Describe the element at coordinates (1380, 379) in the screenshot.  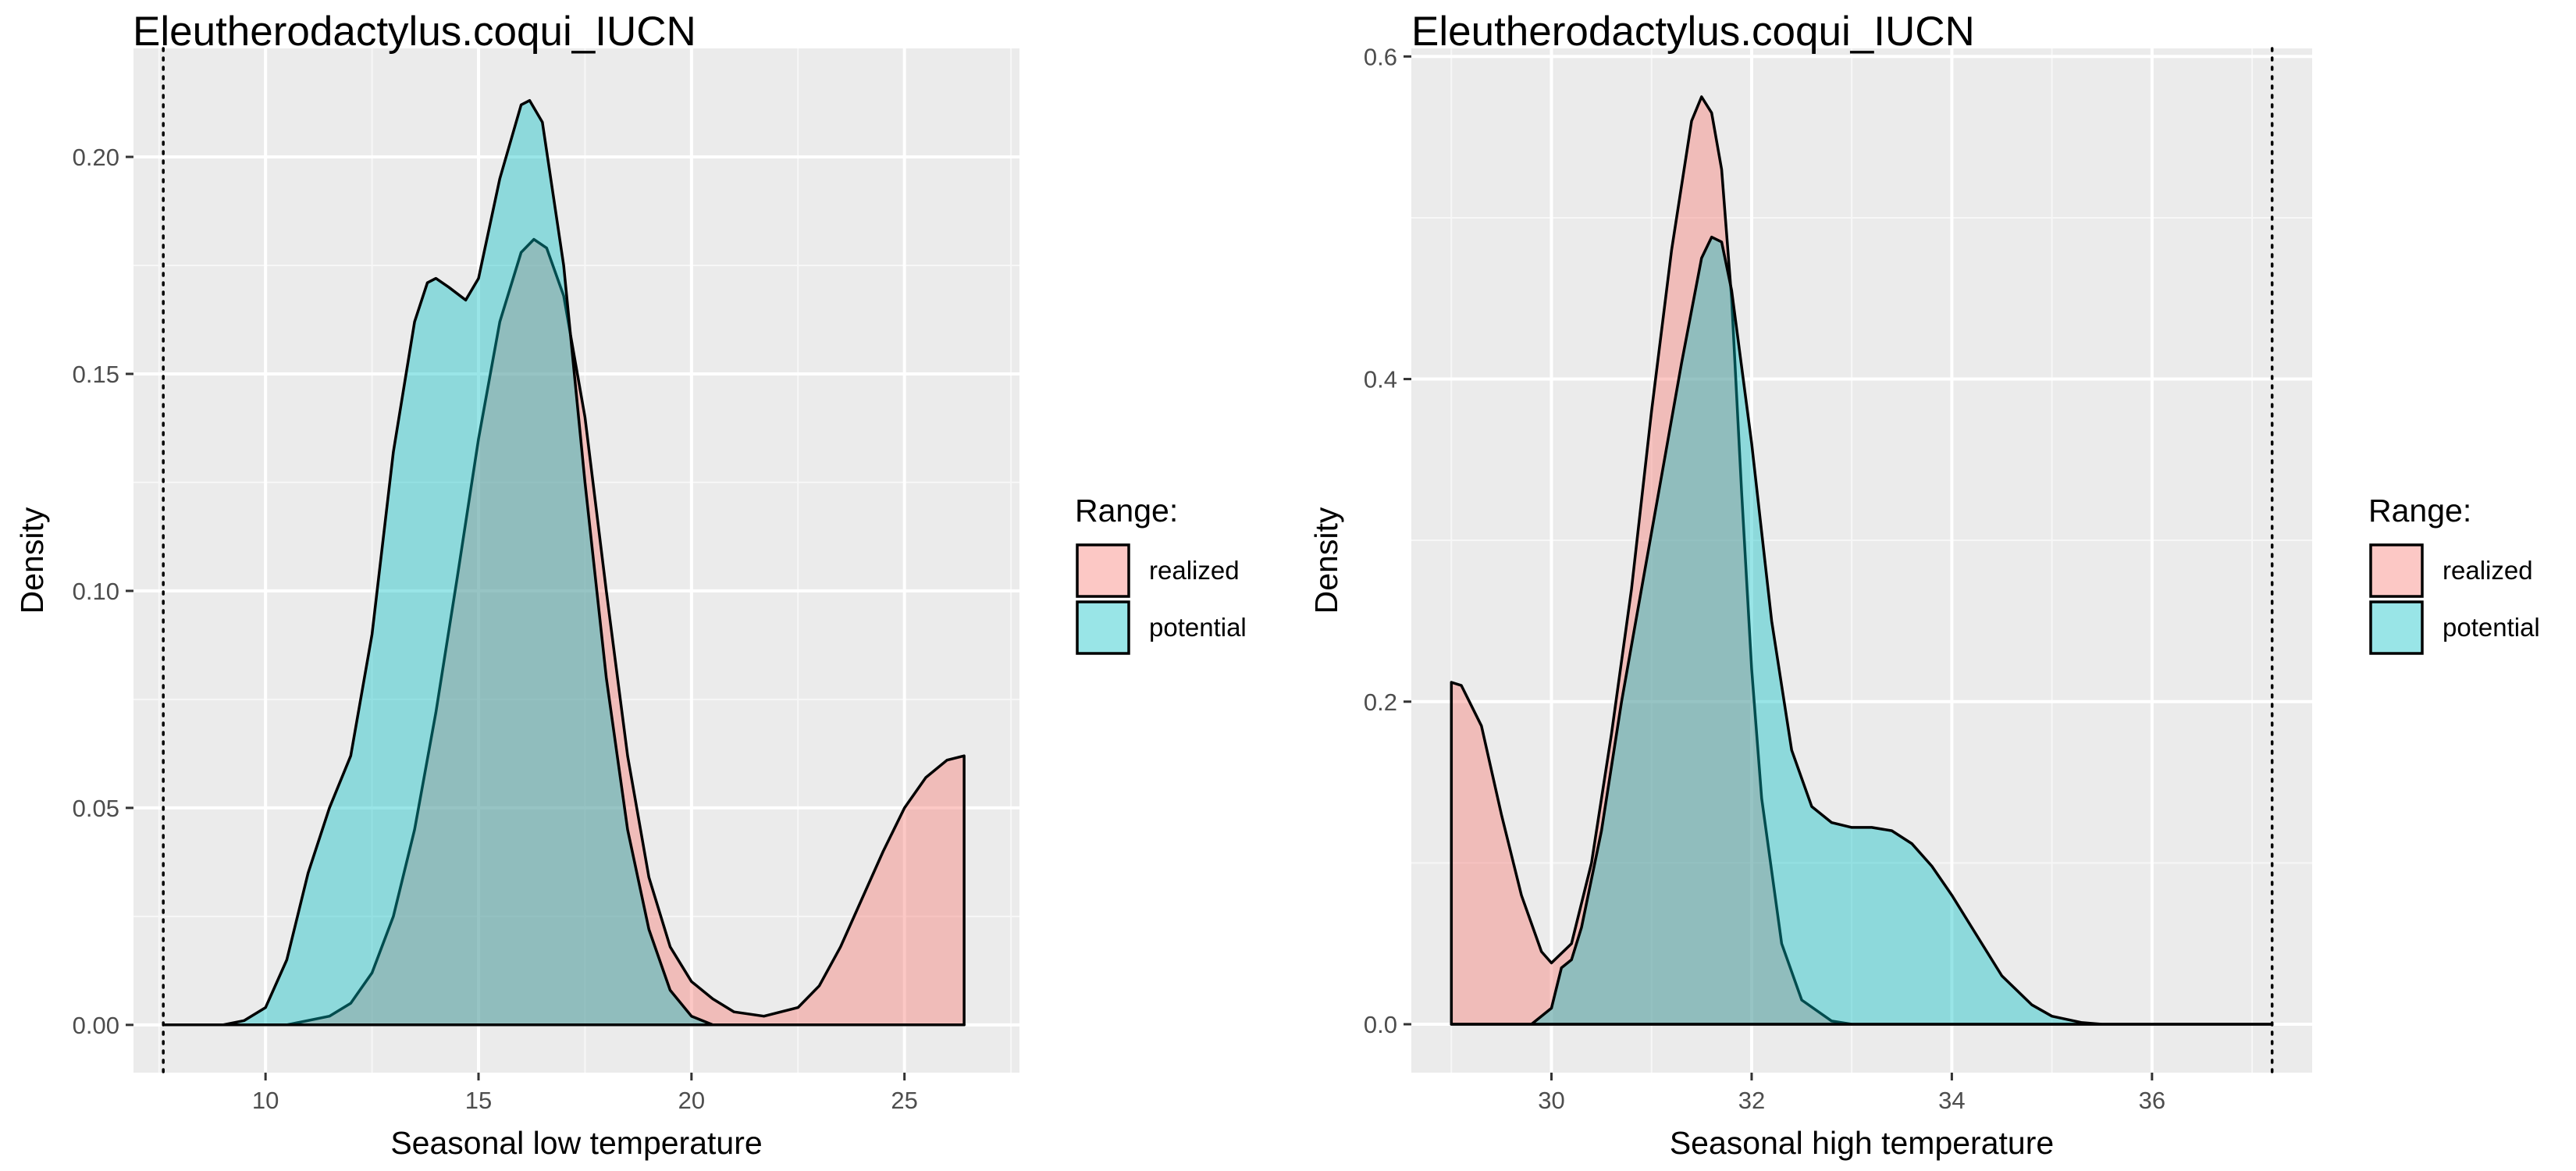
I see `y-tick-label: 0.4` at that location.